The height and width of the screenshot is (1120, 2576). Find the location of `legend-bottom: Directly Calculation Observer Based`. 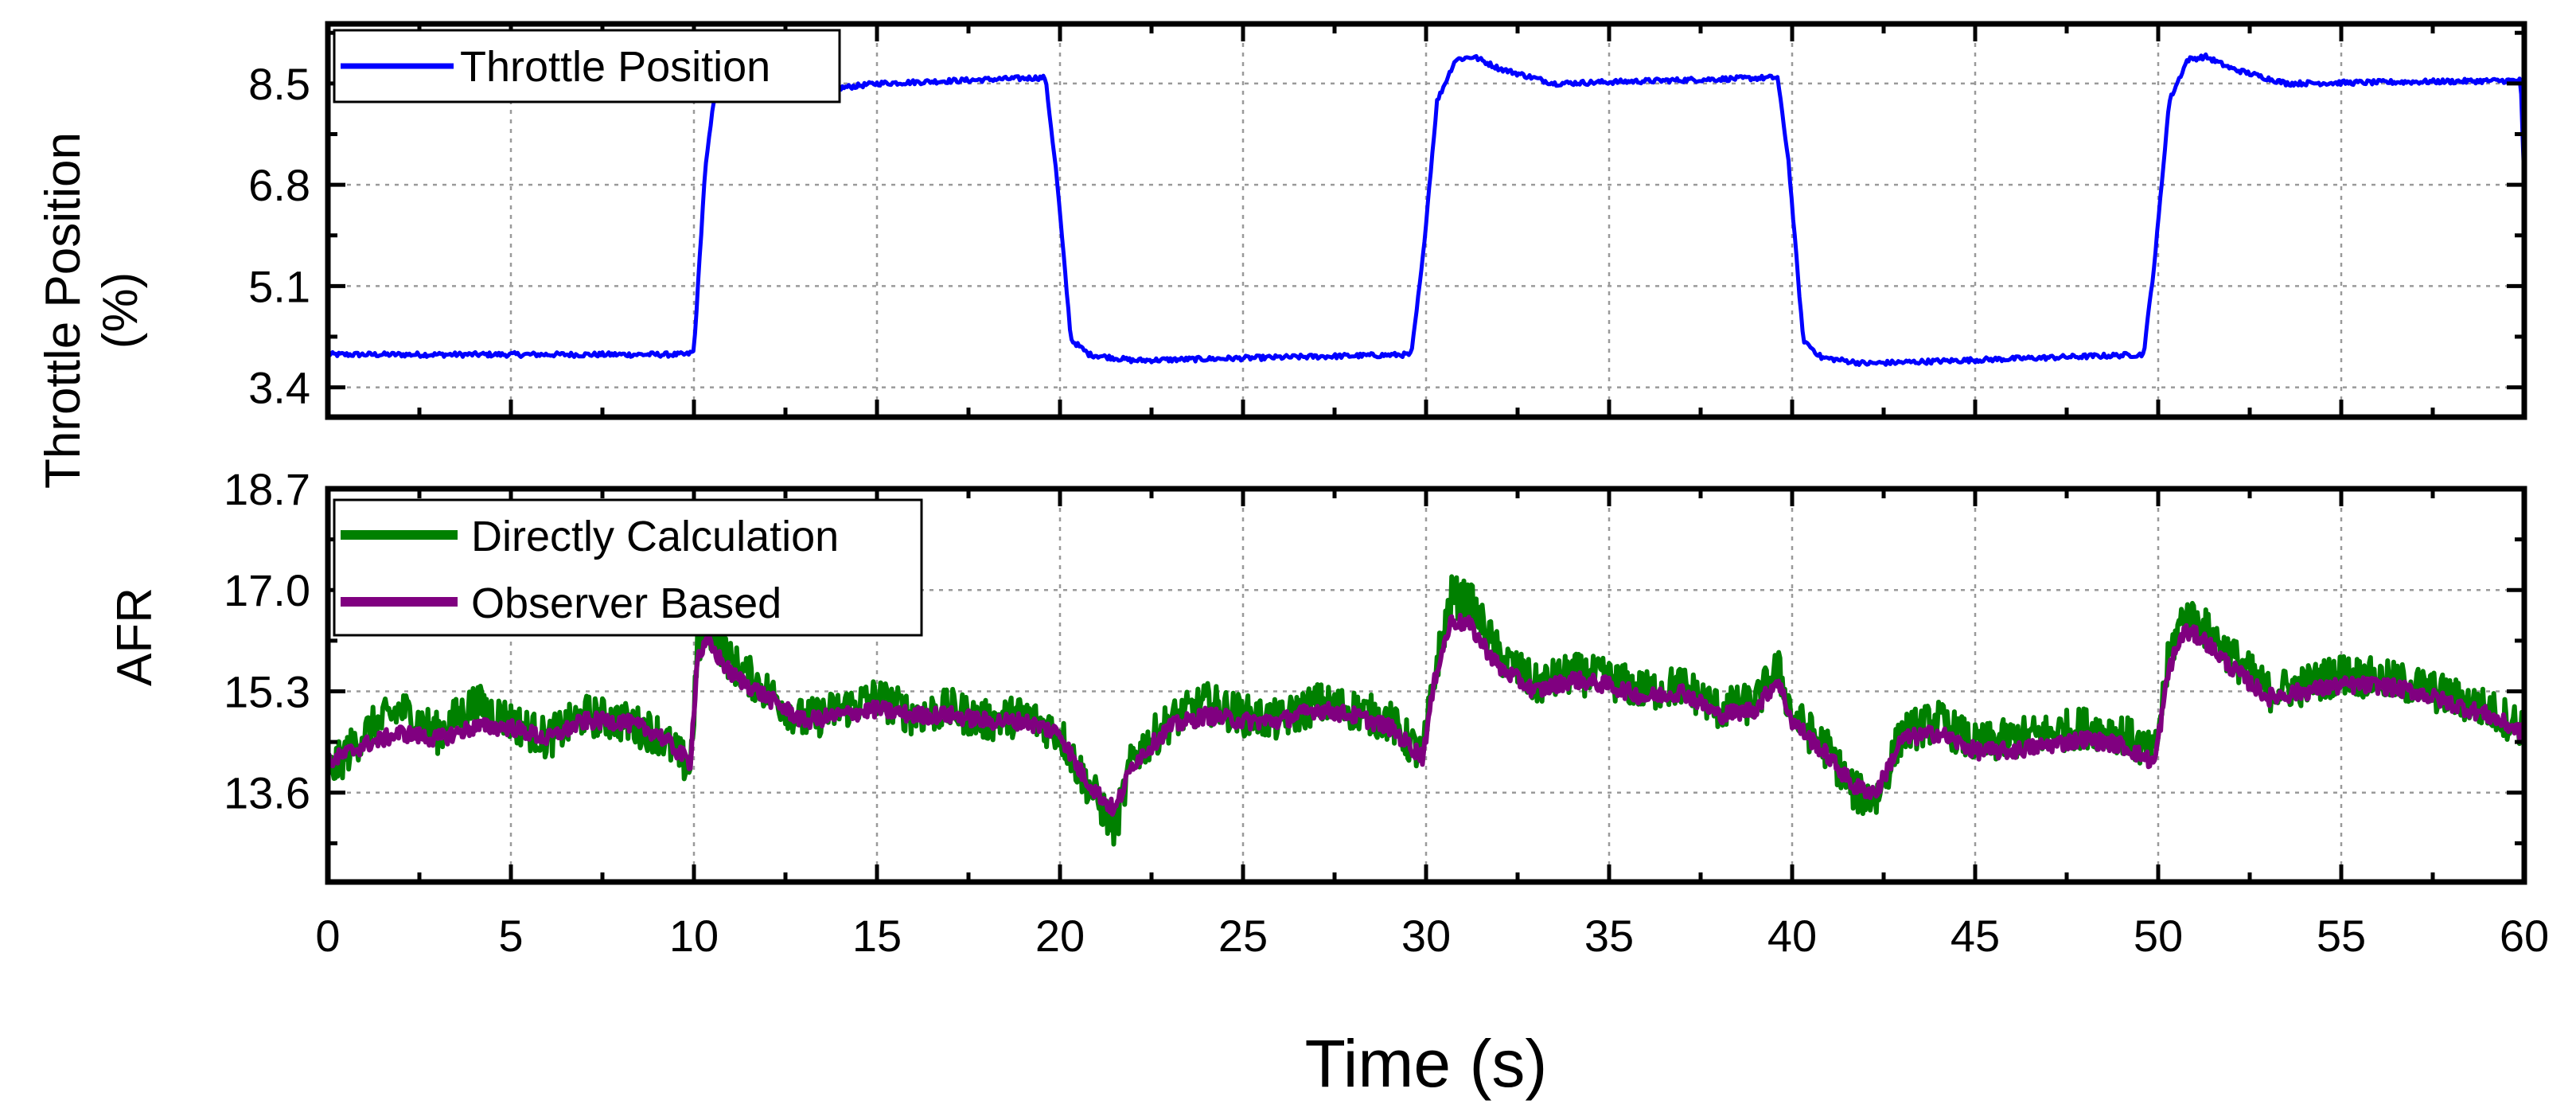

legend-bottom: Directly Calculation Observer Based is located at coordinates (628, 567).